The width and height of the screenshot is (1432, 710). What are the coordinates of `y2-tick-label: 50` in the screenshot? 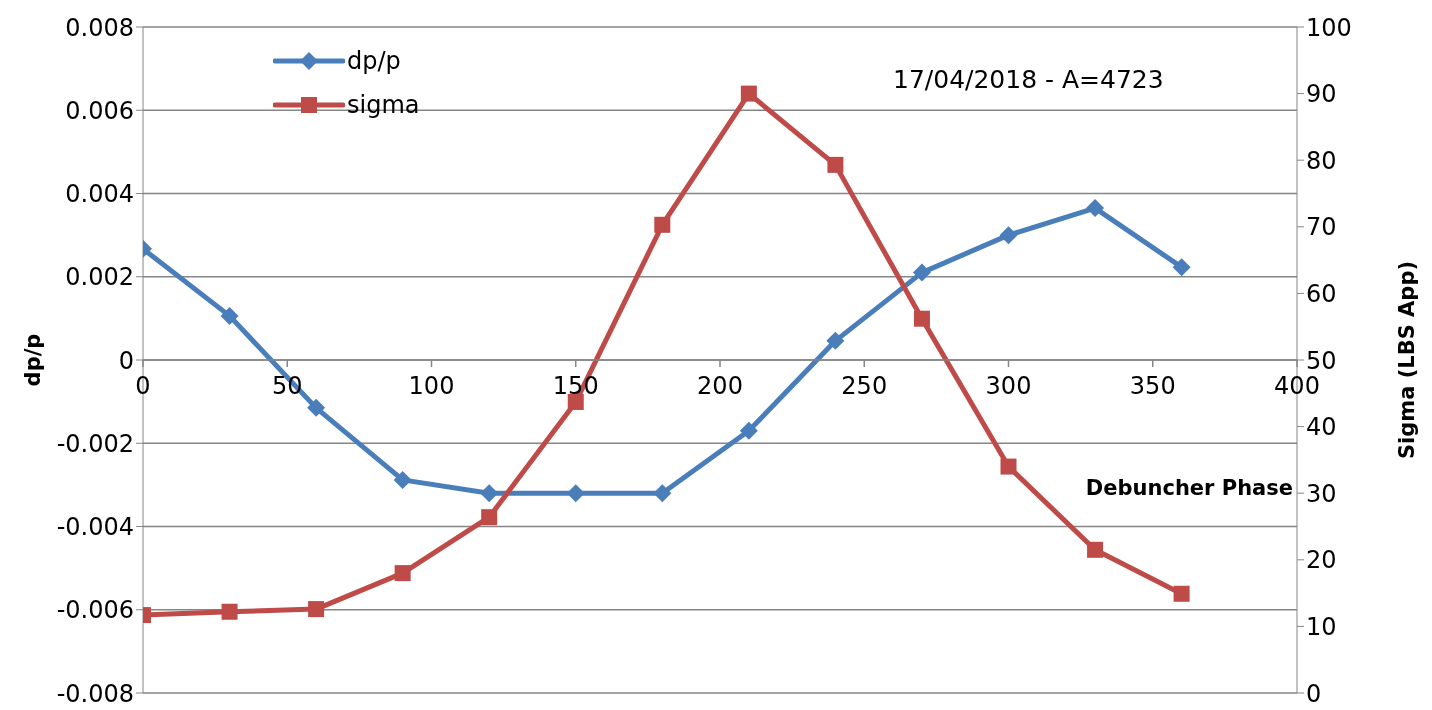 It's located at (1321, 360).